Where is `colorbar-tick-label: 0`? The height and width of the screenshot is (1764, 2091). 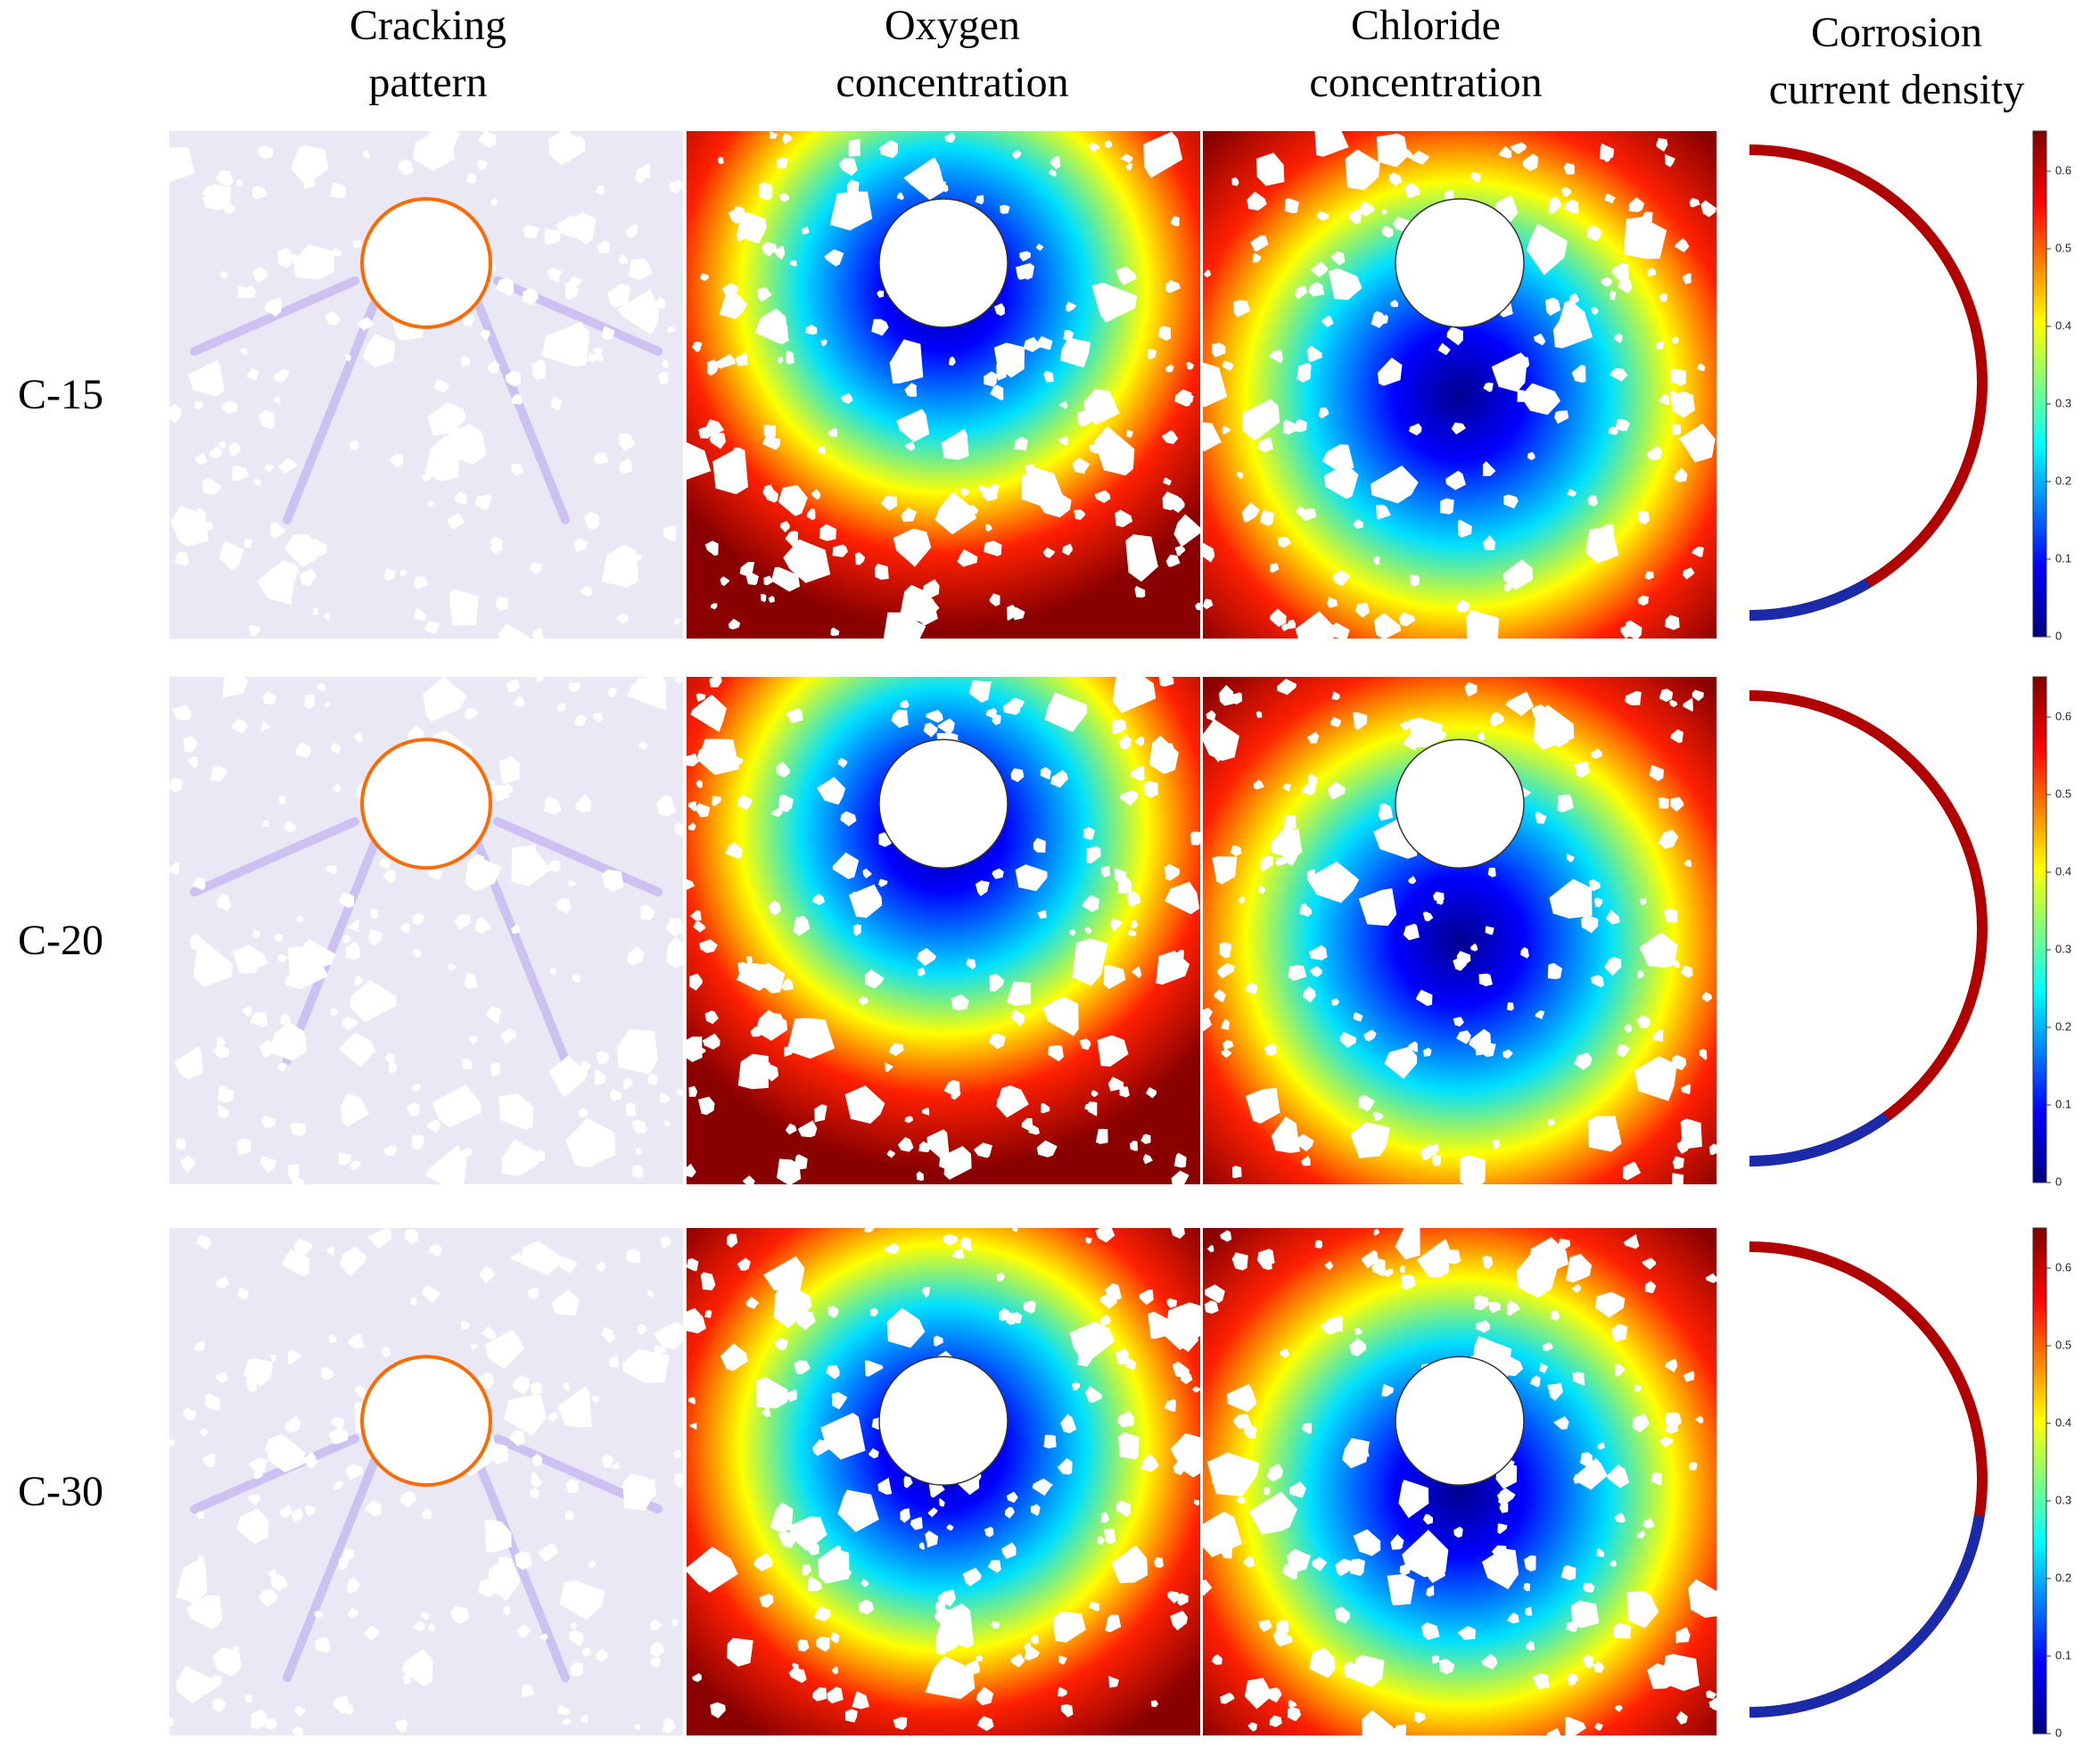 colorbar-tick-label: 0 is located at coordinates (2059, 1732).